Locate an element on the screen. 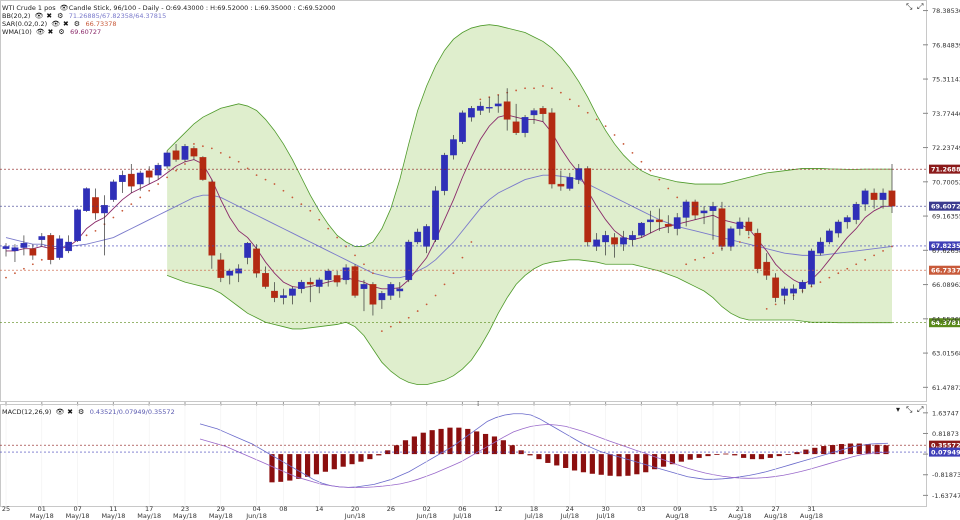 This screenshot has width=960, height=520. date-label-day: 14 is located at coordinates (319, 509).